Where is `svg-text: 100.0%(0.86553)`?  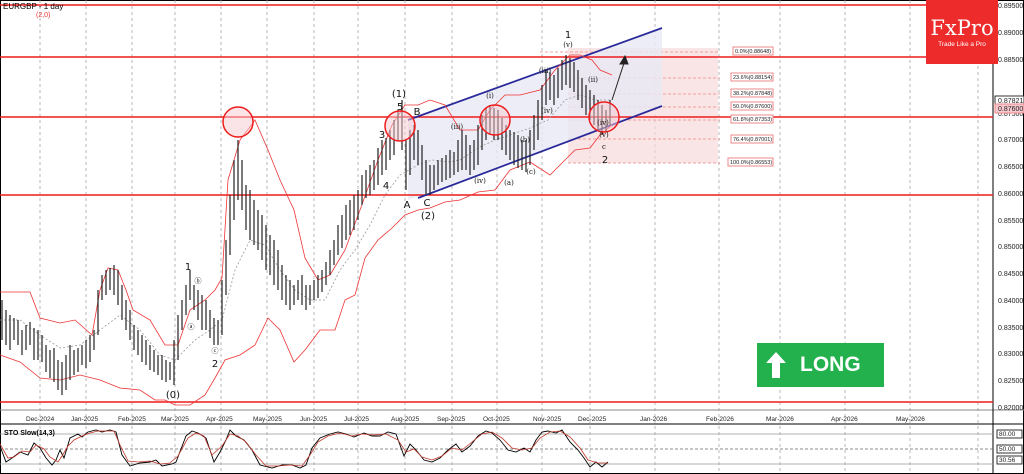
svg-text: 100.0%(0.86553) is located at coordinates (751, 163).